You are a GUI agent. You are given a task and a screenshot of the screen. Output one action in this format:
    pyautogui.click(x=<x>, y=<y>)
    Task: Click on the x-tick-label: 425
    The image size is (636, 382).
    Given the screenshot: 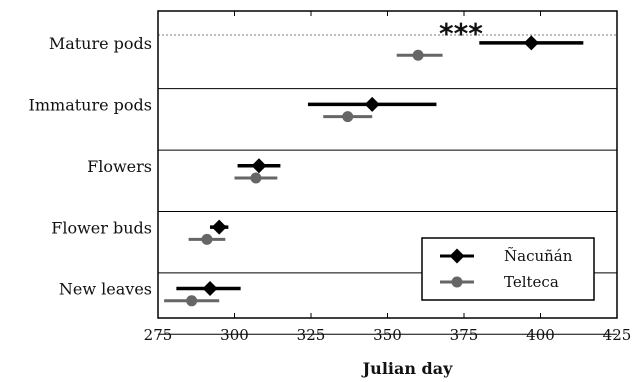 What is the action you would take?
    pyautogui.click(x=617, y=335)
    